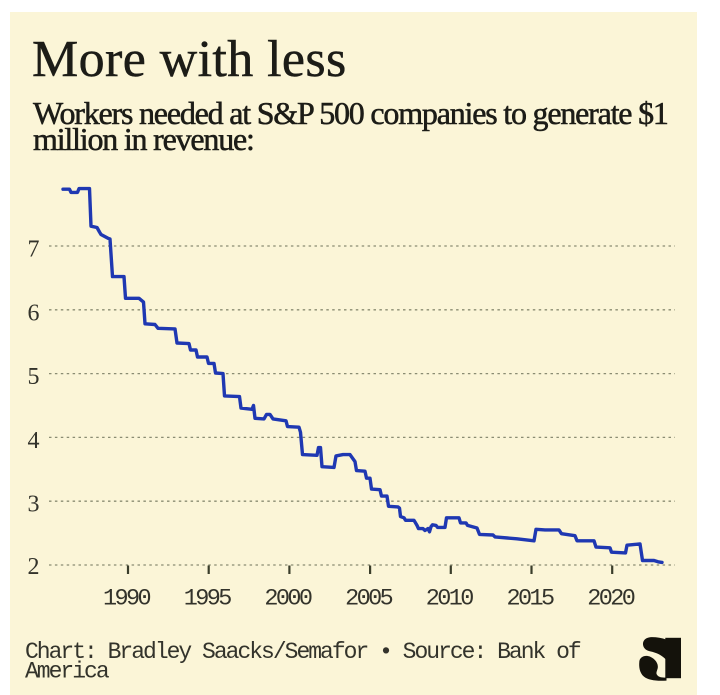 The image size is (720, 695). Describe the element at coordinates (208, 599) in the screenshot. I see `svg-text: 1995` at that location.